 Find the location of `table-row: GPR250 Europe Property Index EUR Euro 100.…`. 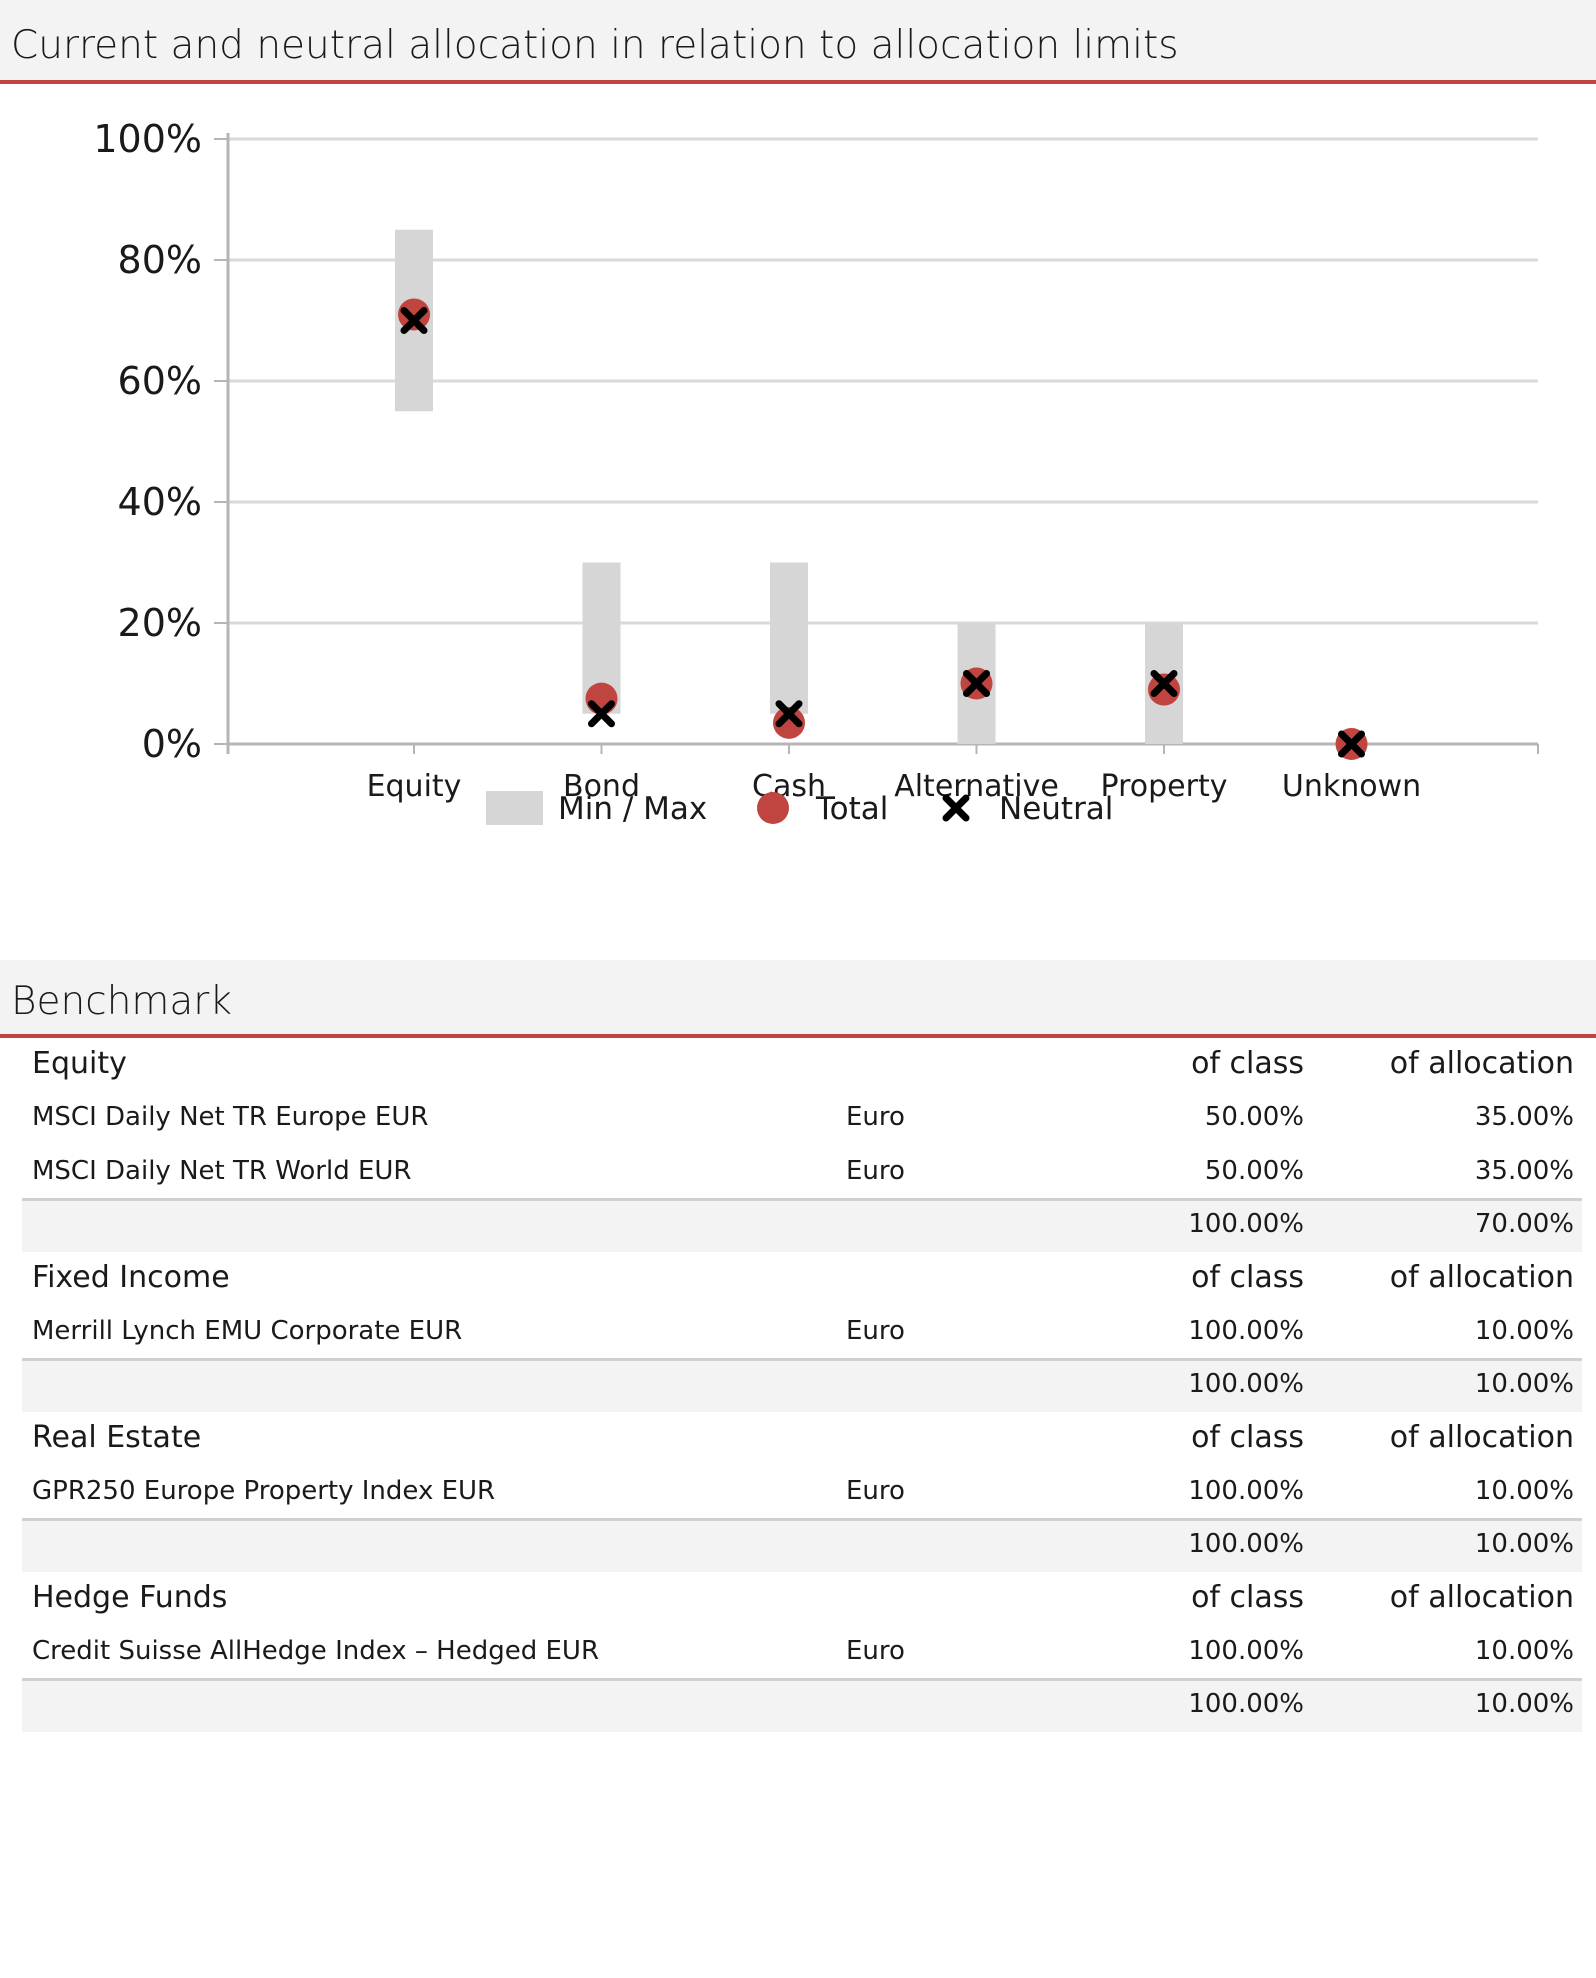

table-row: GPR250 Europe Property Index EUR Euro 100.… is located at coordinates (802, 1491).